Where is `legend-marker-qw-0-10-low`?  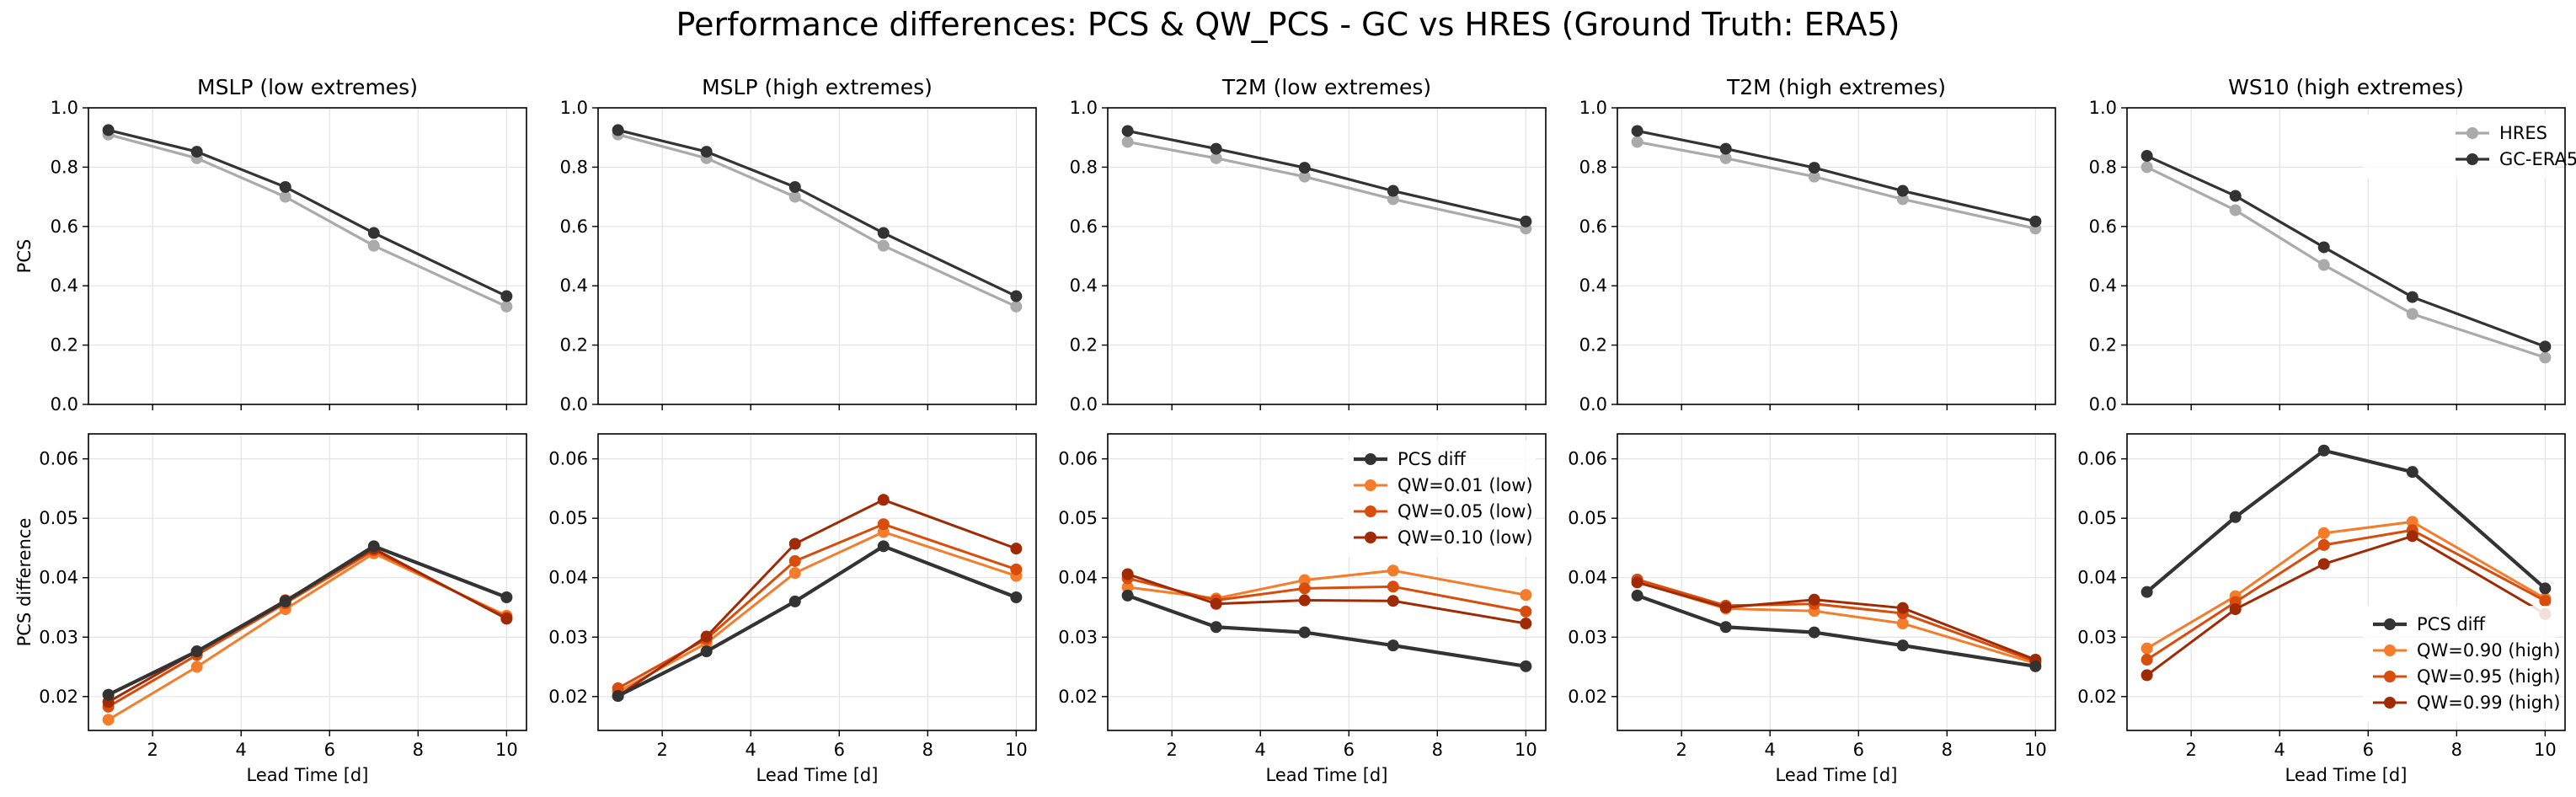
legend-marker-qw-0-10-low is located at coordinates (1370, 537).